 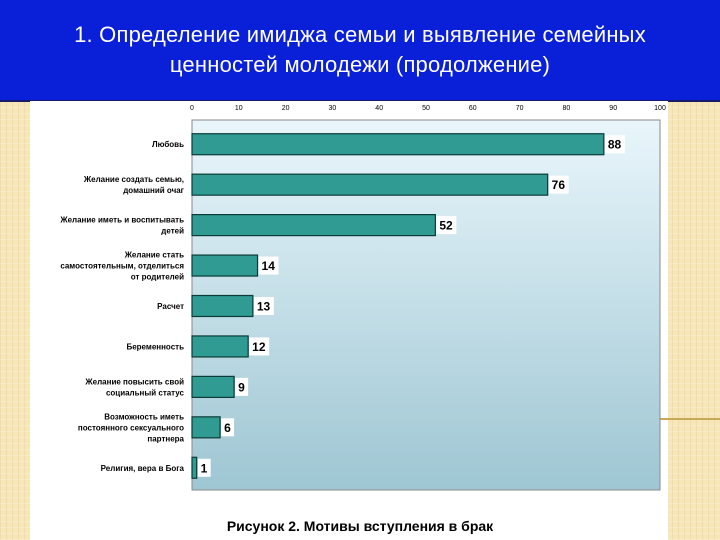 I want to click on x-tick-label: 10, so click(x=239, y=108).